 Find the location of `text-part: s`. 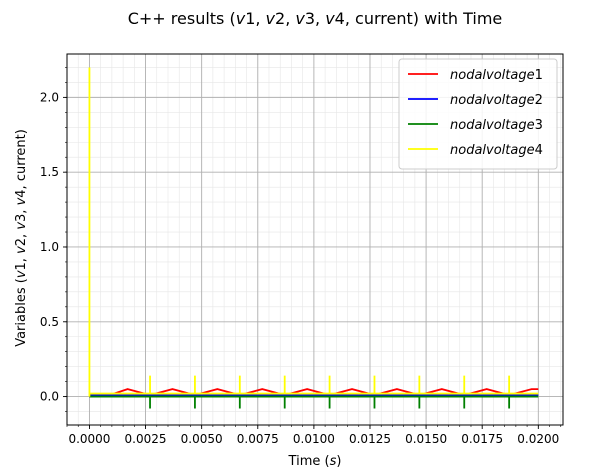

text-part: s is located at coordinates (333, 461).